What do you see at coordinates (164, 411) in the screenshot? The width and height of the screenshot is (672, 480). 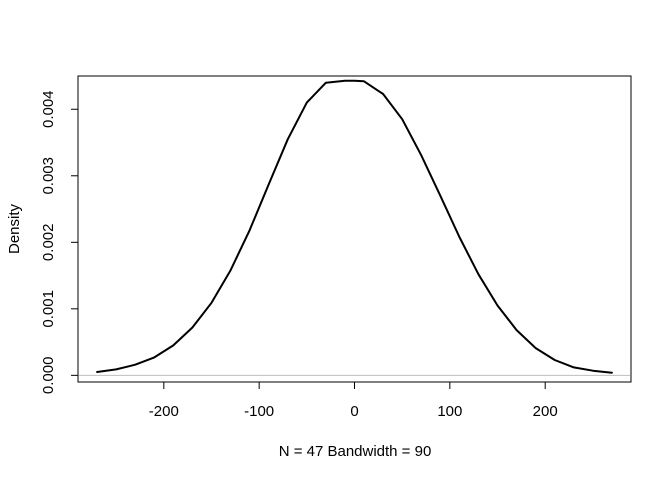 I see `x-tick-label: -200` at bounding box center [164, 411].